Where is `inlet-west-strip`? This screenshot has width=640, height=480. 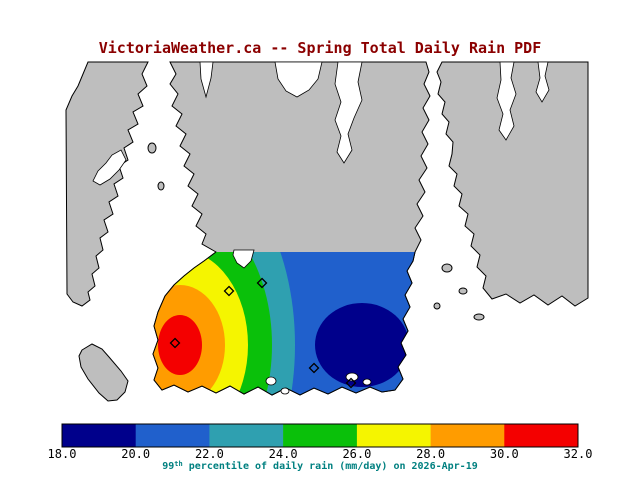
inlet-west-strip is located at coordinates (109, 167).